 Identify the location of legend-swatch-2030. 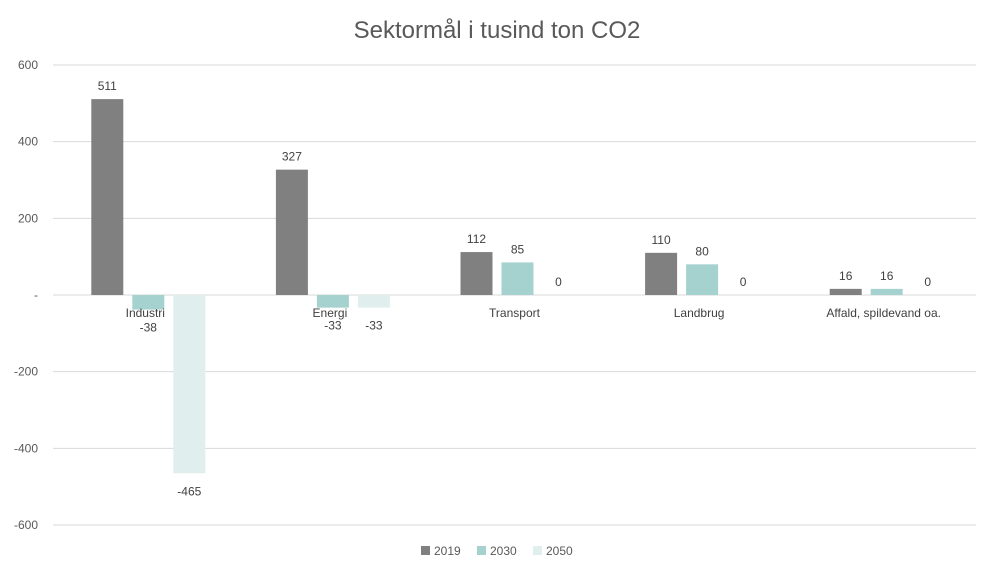
(481, 550).